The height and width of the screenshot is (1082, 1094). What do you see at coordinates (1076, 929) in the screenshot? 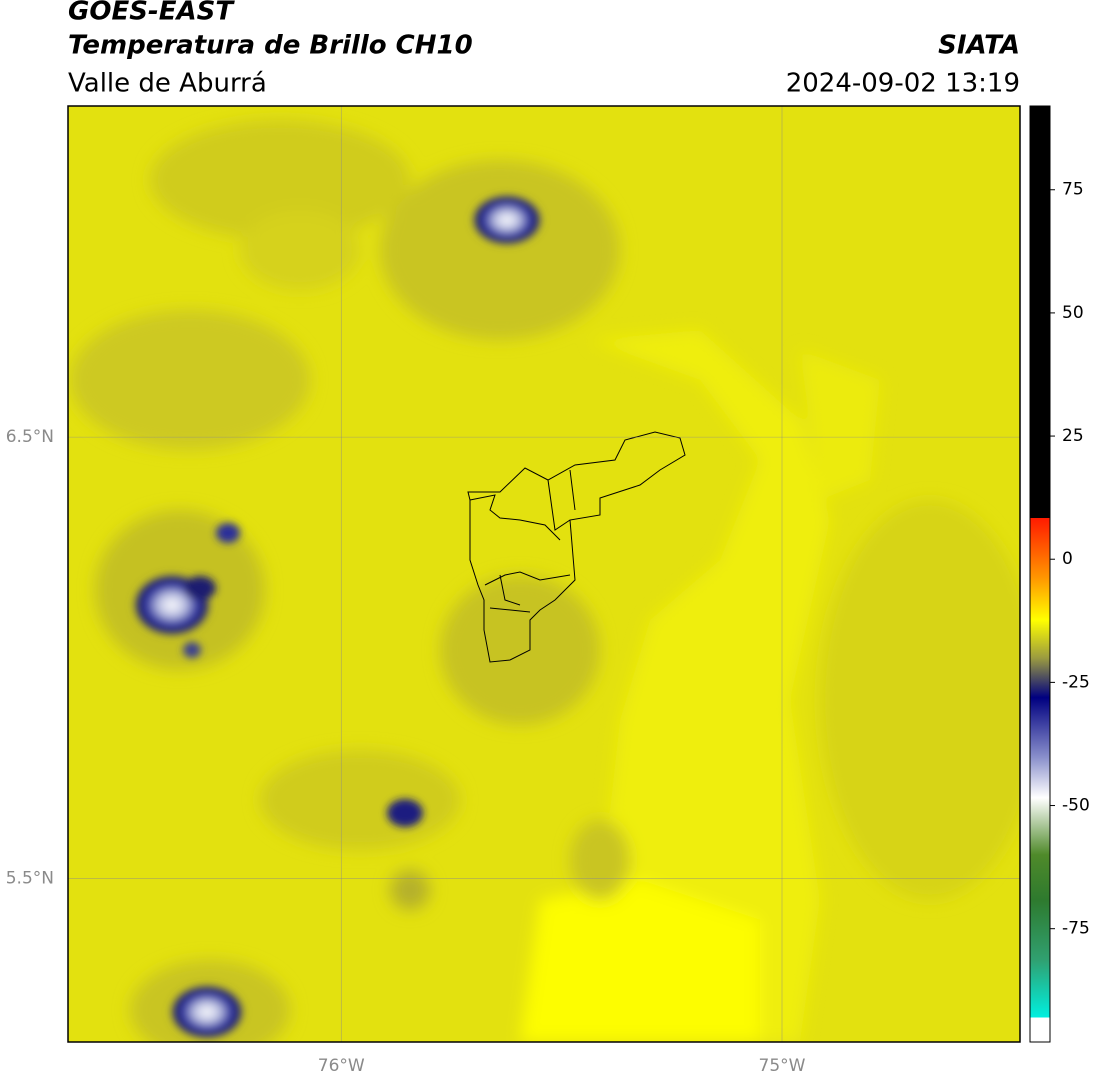
I see `colorbar-tick-label: -75` at bounding box center [1076, 929].